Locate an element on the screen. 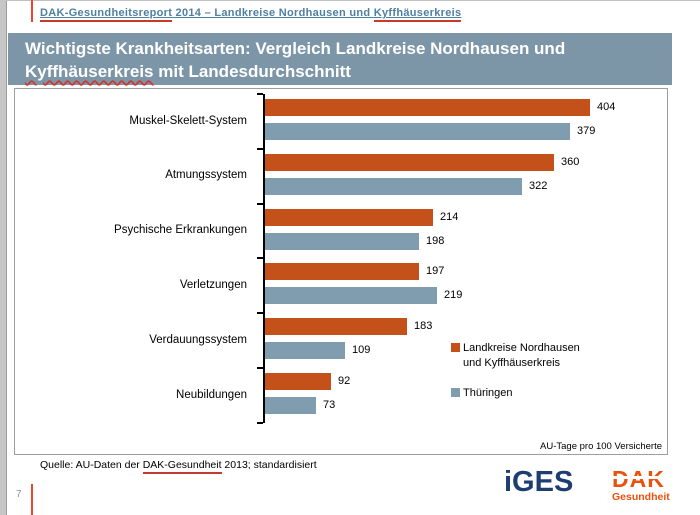 This screenshot has height=515, width=700. placeholder-guide-line-top is located at coordinates (32, 11).